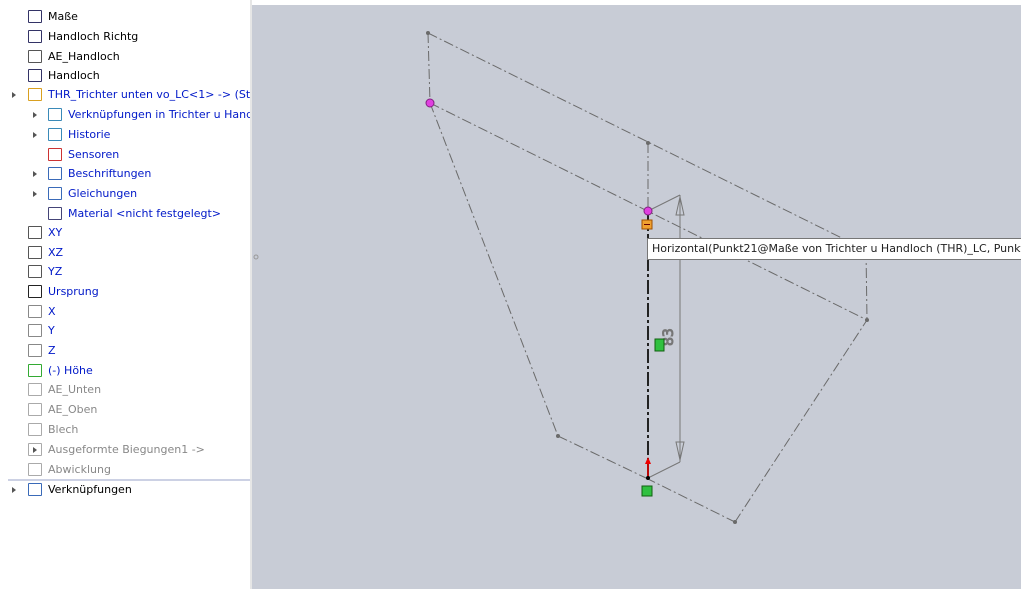 Image resolution: width=1021 pixels, height=589 pixels. I want to click on tree-item: AE_Handloch, so click(84, 56).